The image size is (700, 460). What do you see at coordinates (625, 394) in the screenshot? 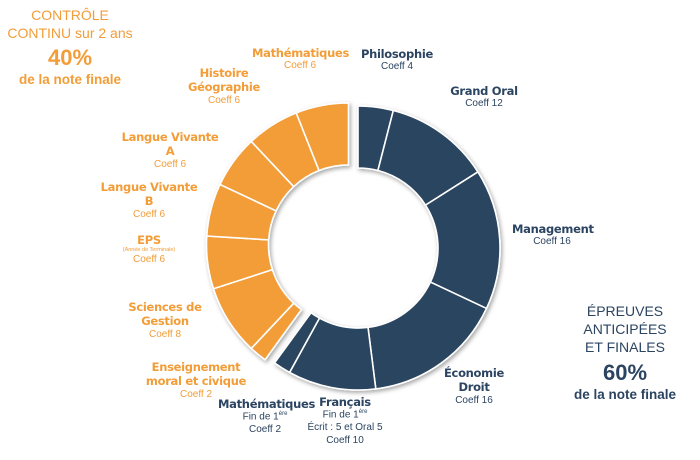
I see `summary-right-footer: de la note finale` at bounding box center [625, 394].